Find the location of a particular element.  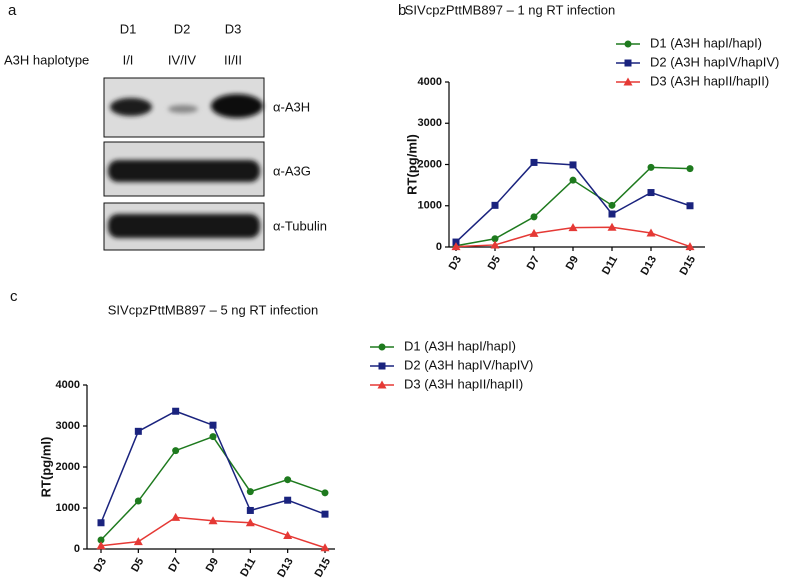

chart-title: SIVcpzPttMB897 – 1 ng RT infection is located at coordinates (510, 9).